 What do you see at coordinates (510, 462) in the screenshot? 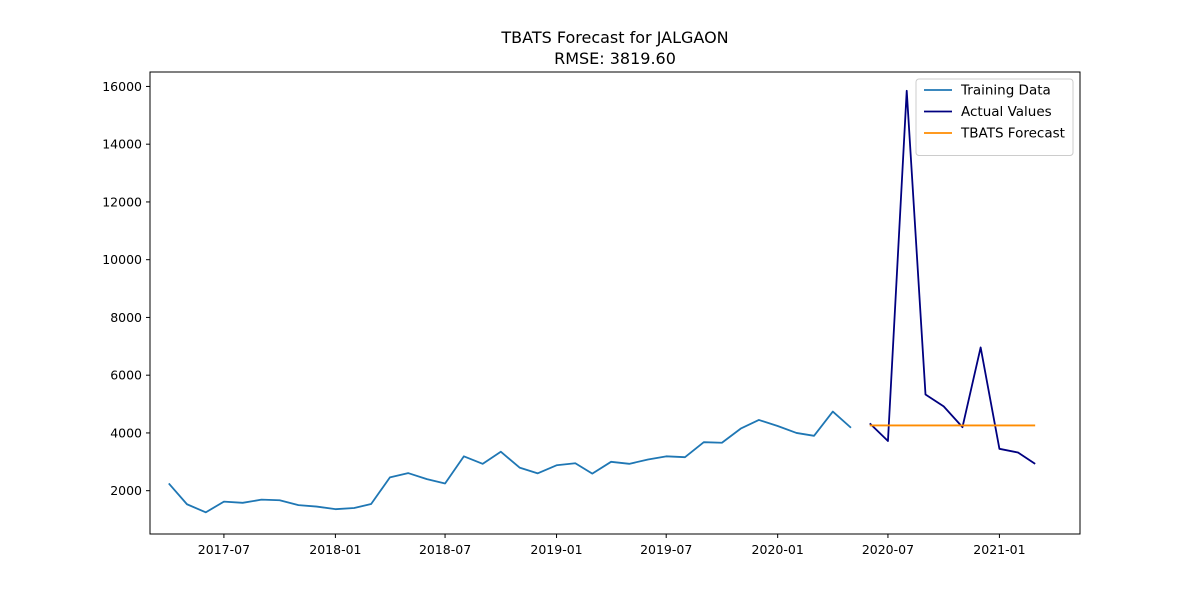
I see `series-line-training-data` at bounding box center [510, 462].